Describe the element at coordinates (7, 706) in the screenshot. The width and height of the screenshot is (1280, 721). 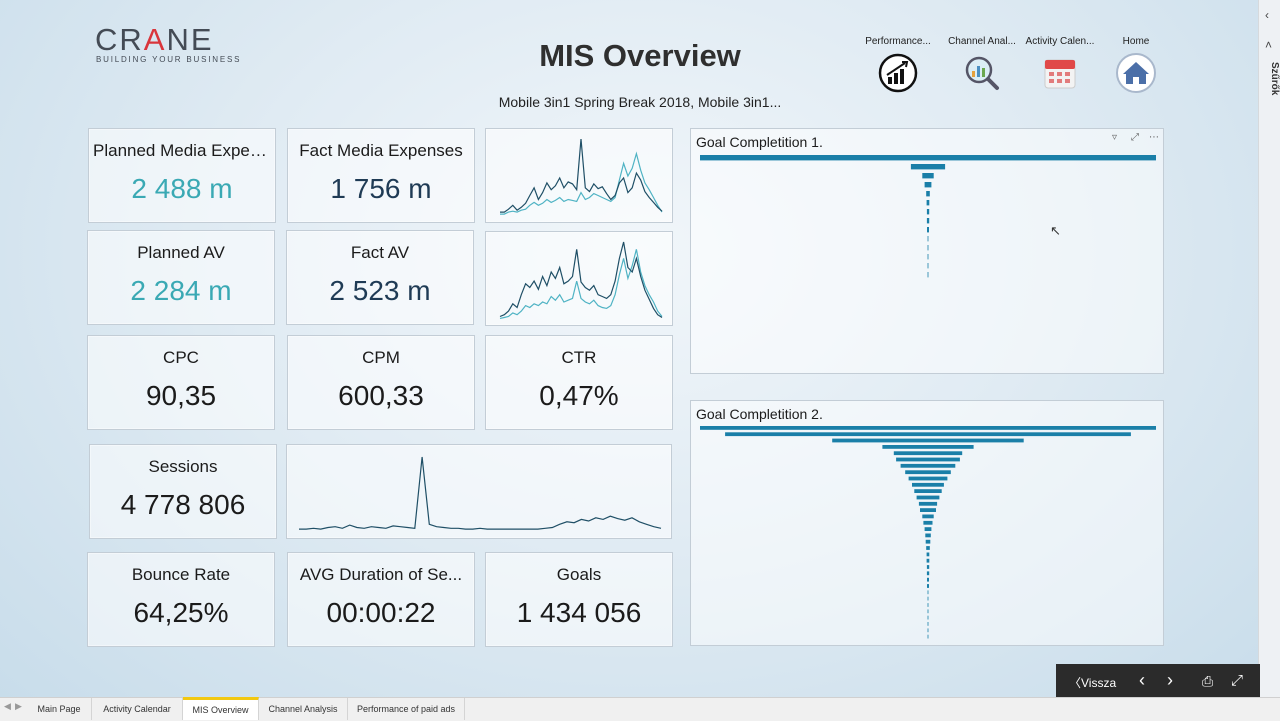
I see `tab-scroll-left-icon: ◀` at that location.